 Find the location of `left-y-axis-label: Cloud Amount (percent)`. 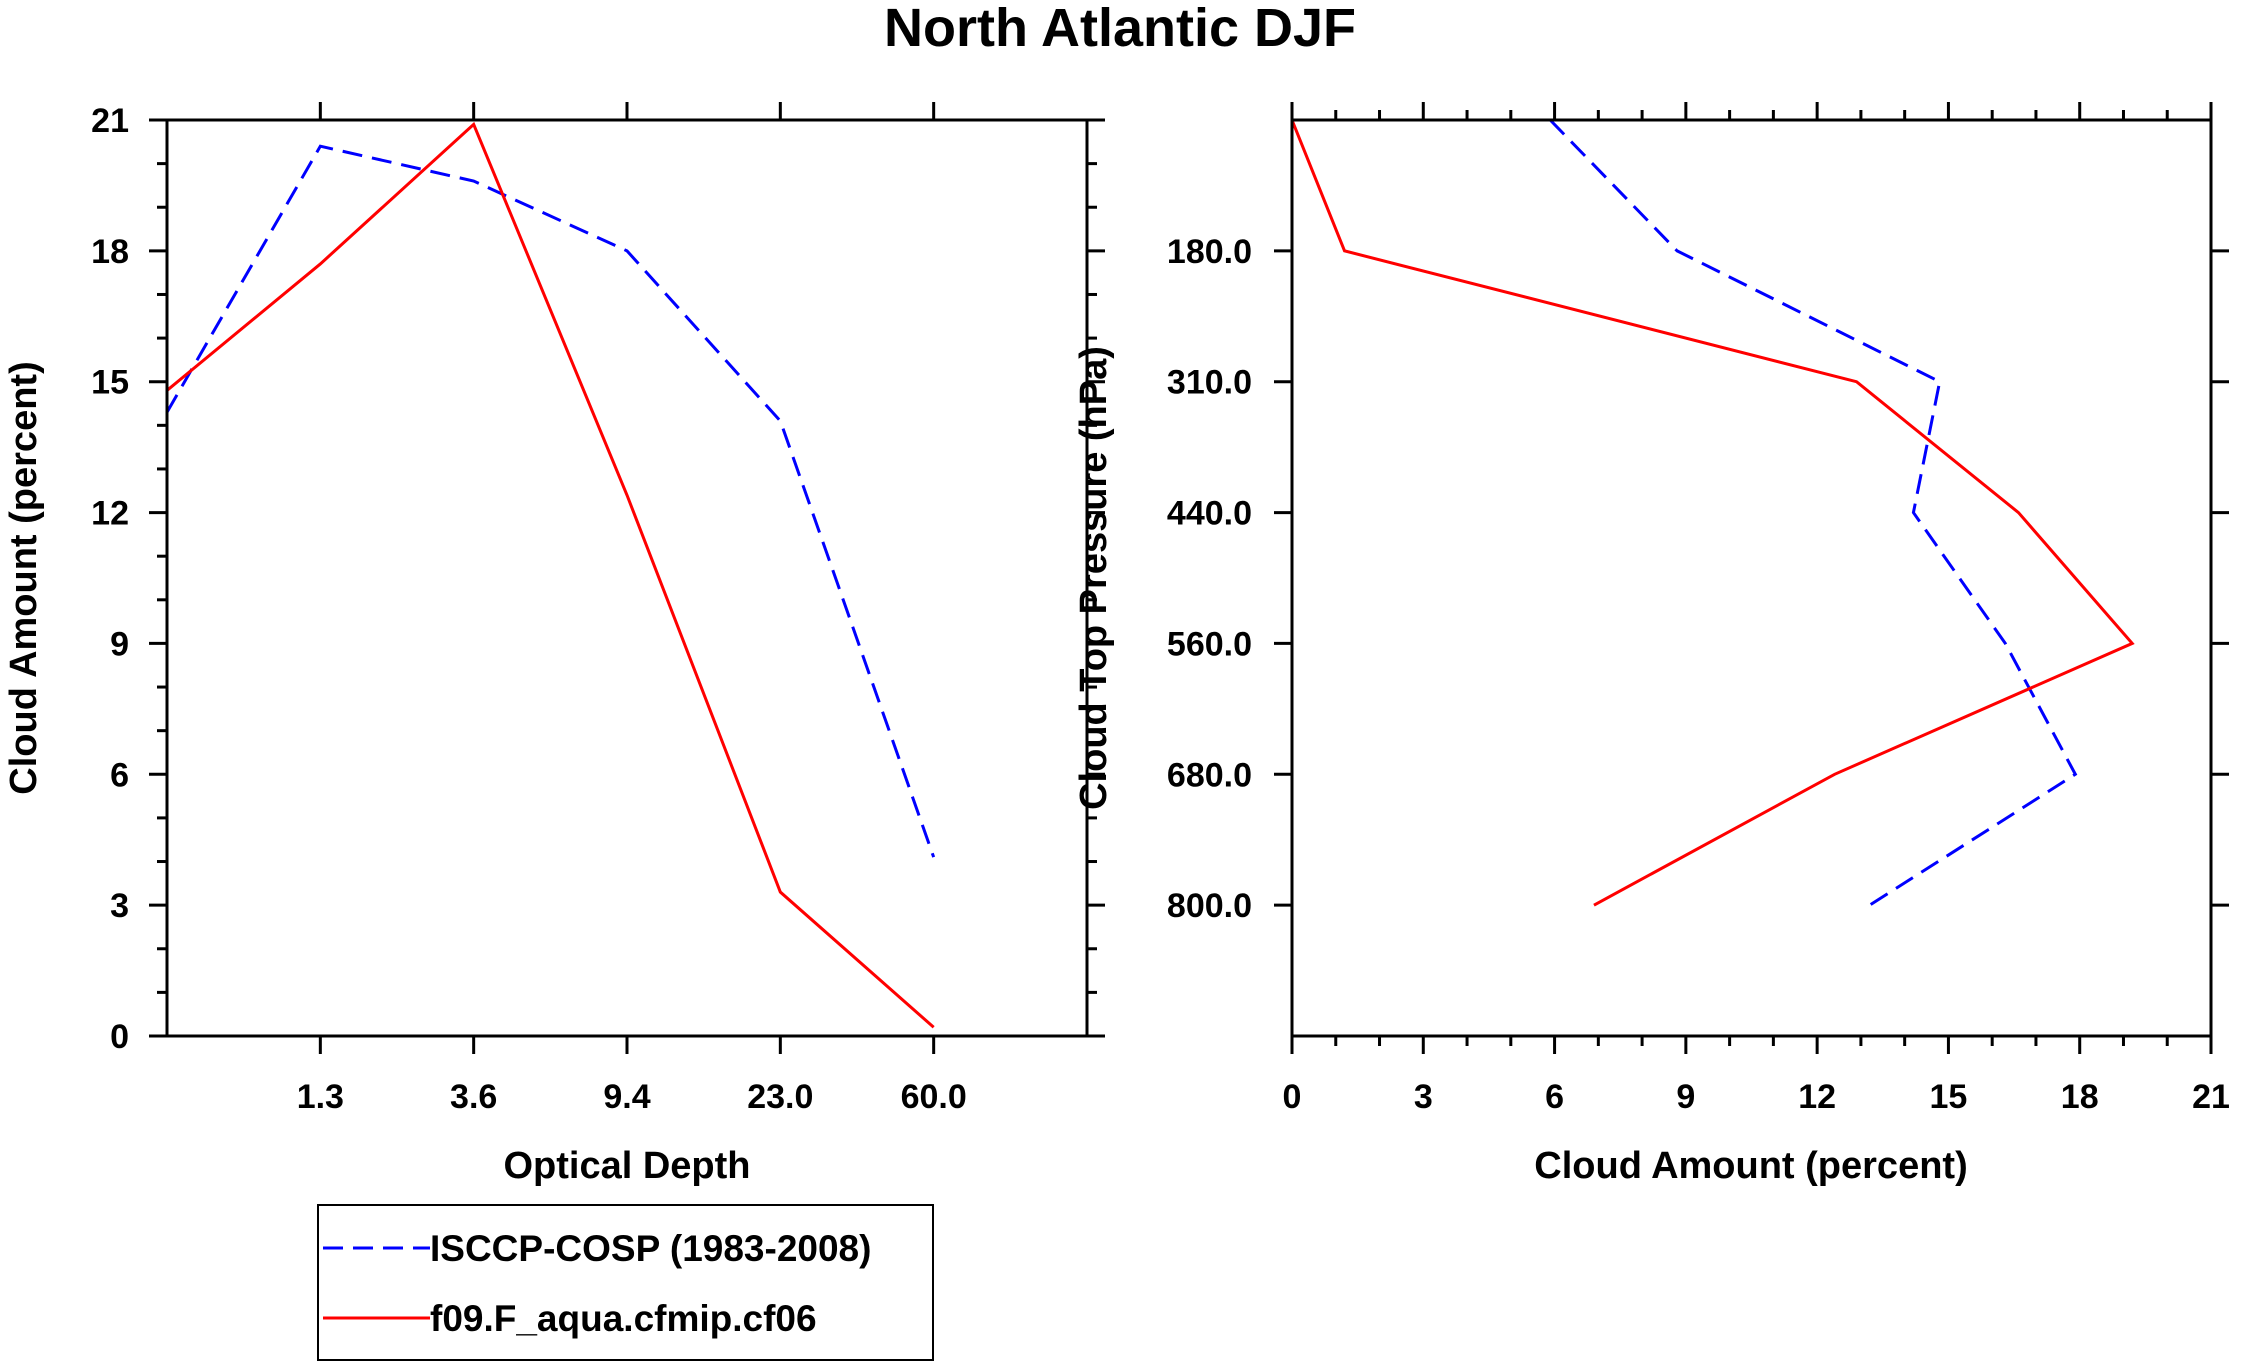

left-y-axis-label: Cloud Amount (percent) is located at coordinates (24, 577).